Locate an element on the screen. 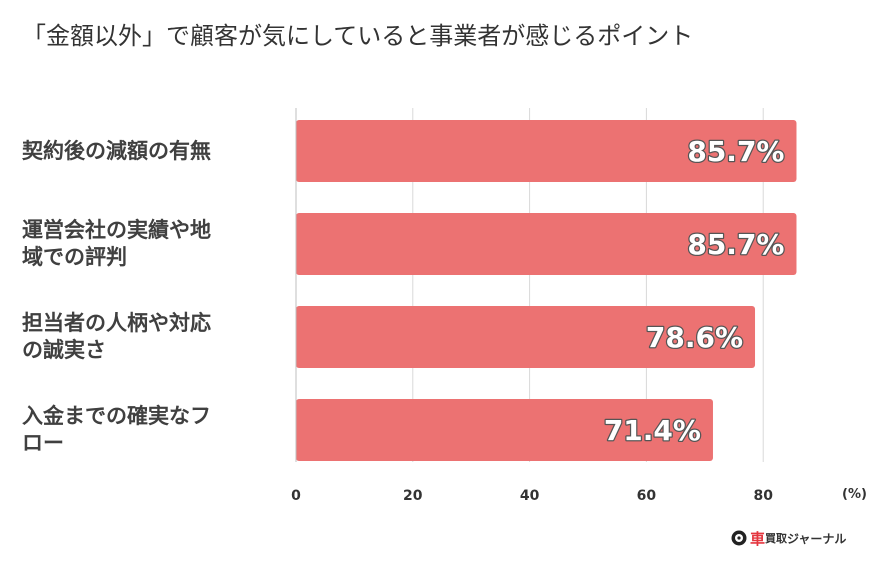  category-label-line: 運営会社の実績や地 is located at coordinates (116, 230).